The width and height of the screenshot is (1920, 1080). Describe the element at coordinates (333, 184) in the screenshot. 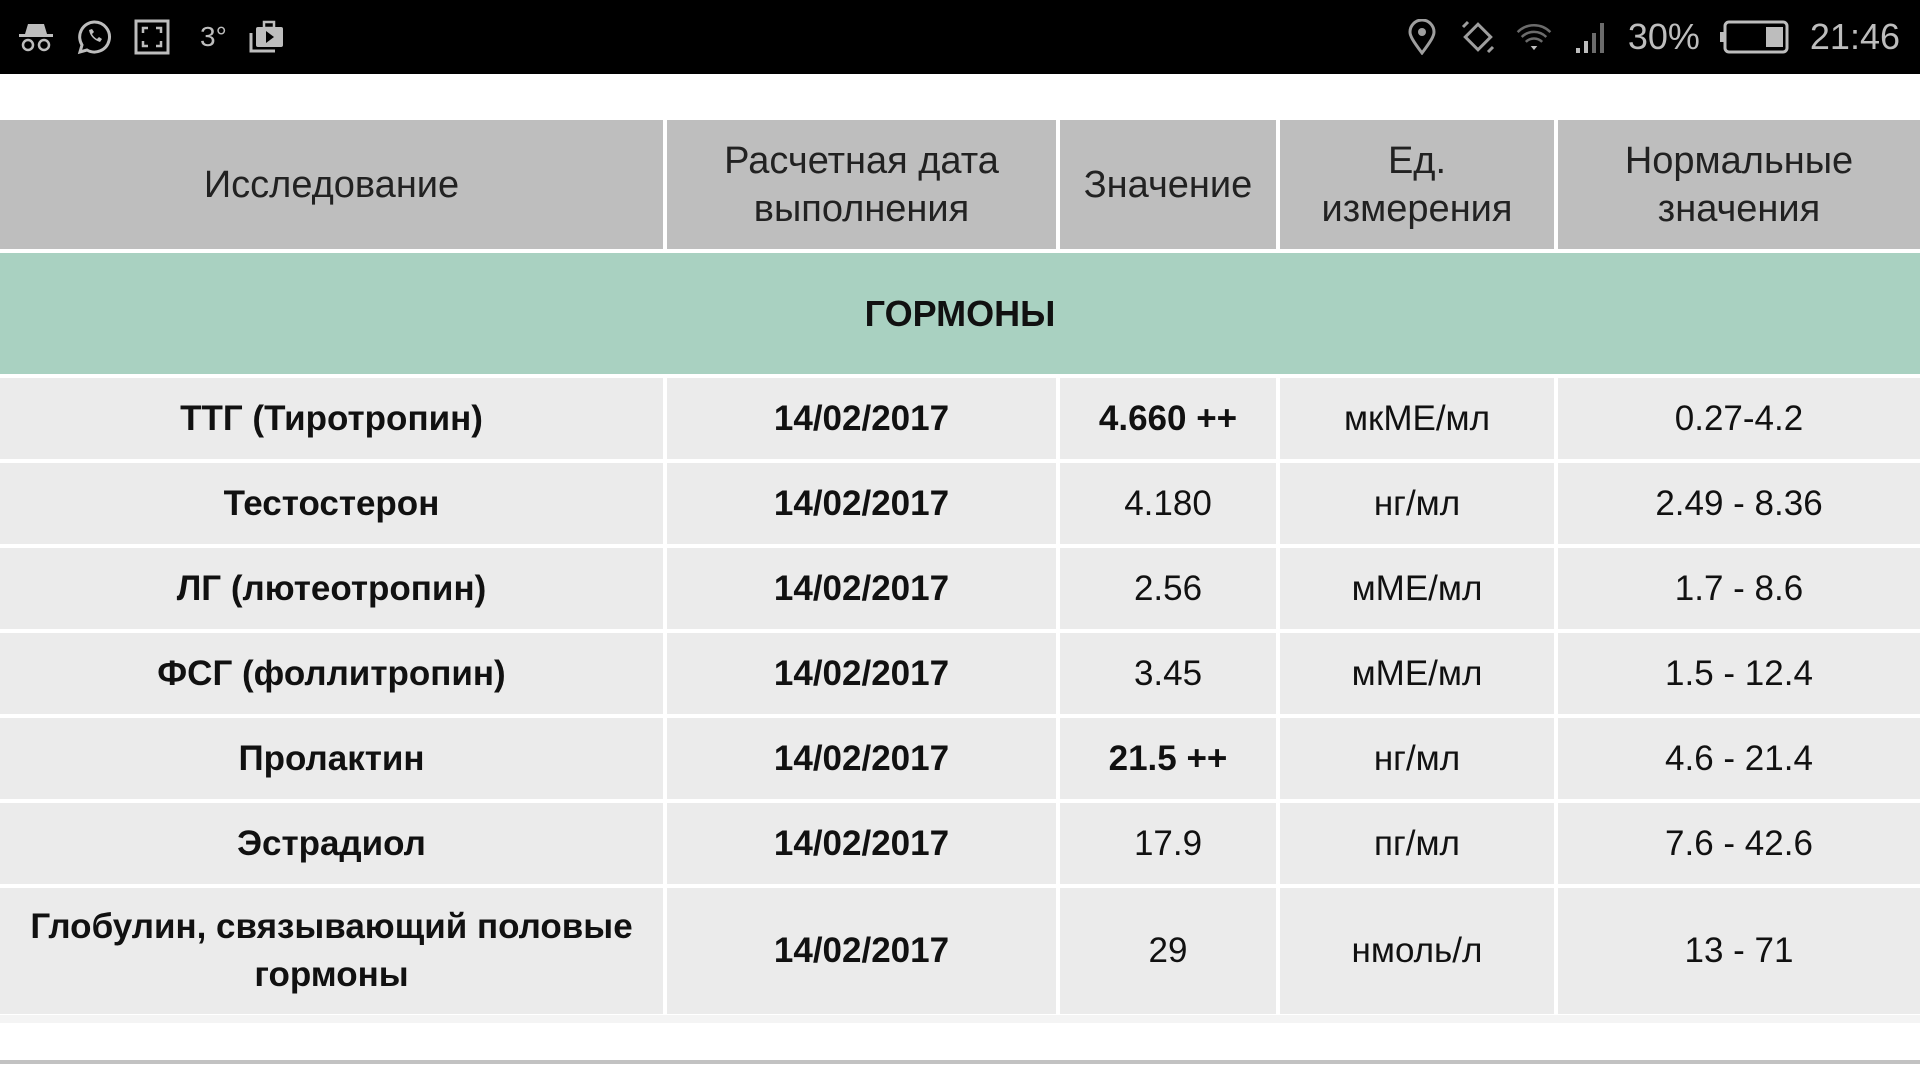

I see `header-test: Исследование` at that location.